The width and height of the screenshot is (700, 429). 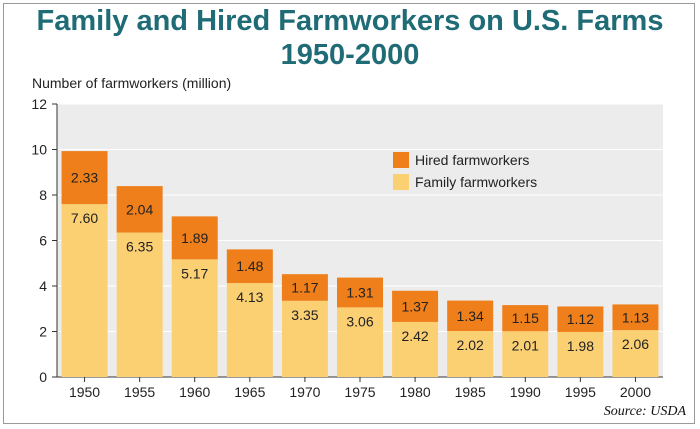 I want to click on bar-hired-1980, so click(x=415, y=306).